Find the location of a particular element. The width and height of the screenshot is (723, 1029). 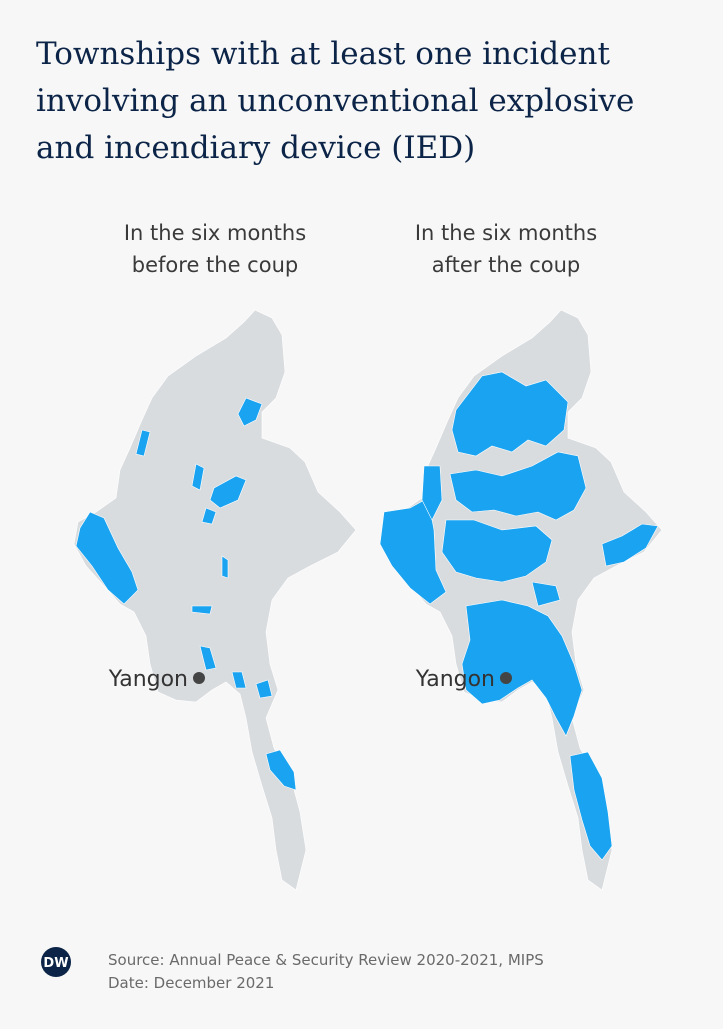

logo-text: DW is located at coordinates (55, 963).